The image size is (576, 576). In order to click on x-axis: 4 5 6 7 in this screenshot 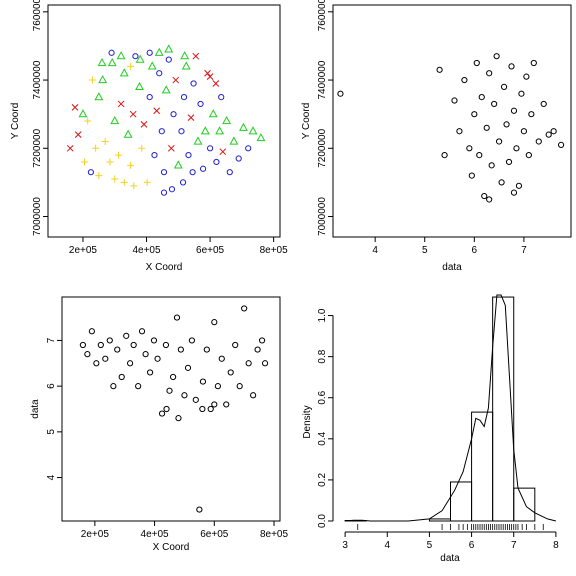, I will do `click(449, 246)`.